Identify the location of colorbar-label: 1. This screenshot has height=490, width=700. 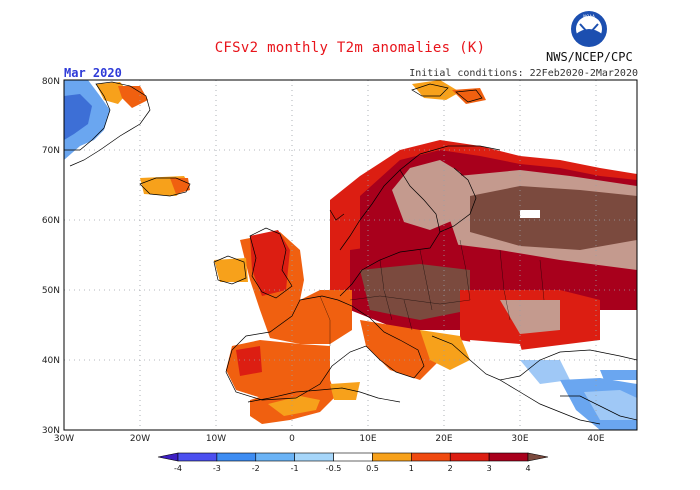
(411, 468).